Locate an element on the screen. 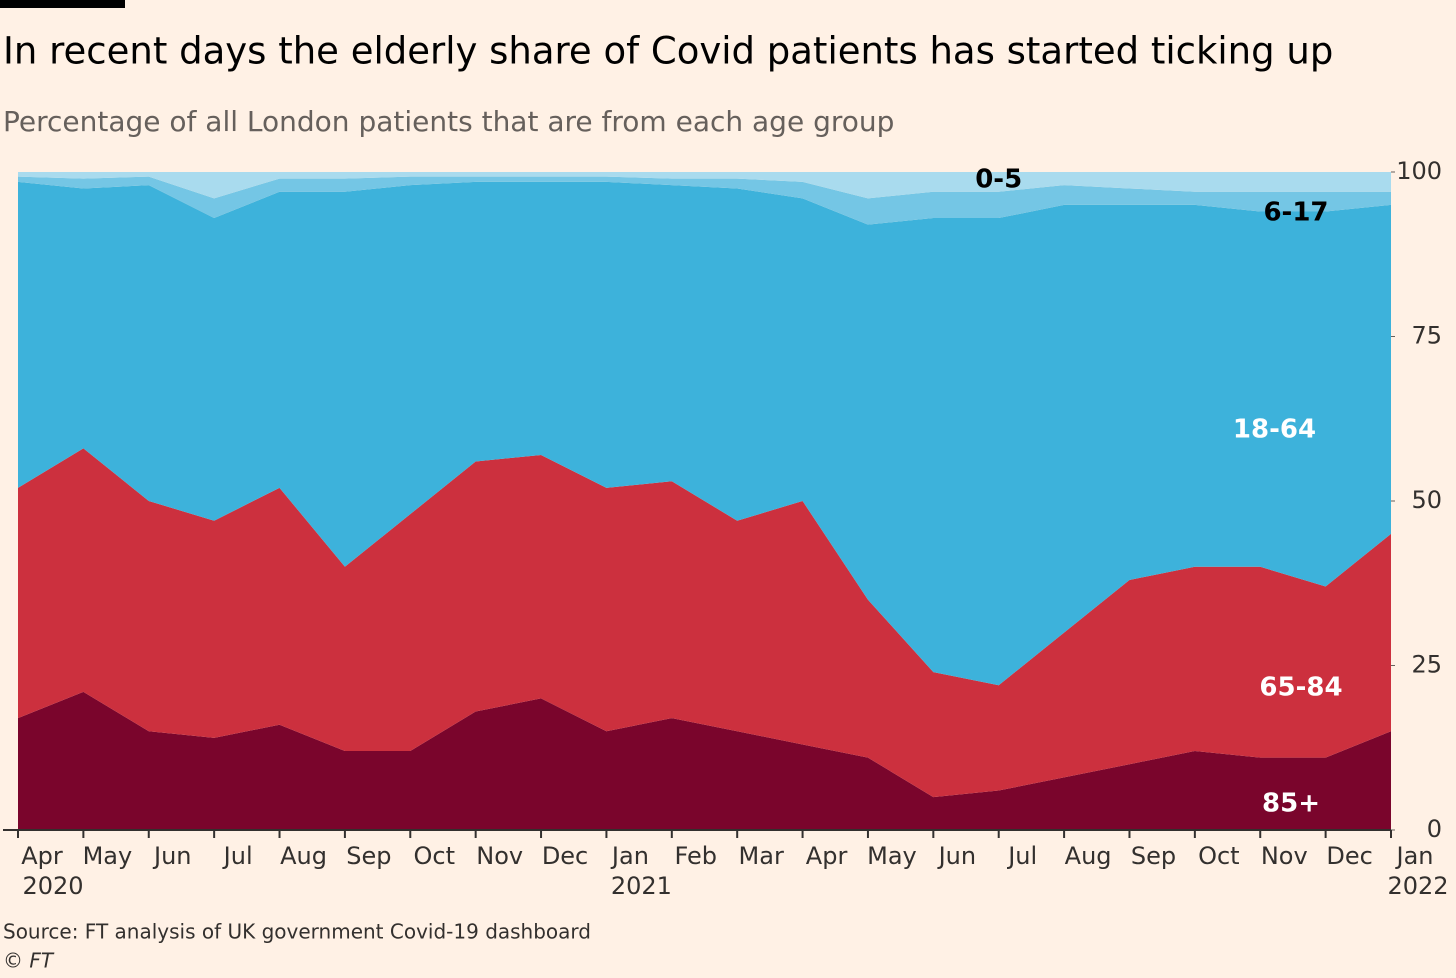 This screenshot has height=978, width=1456. x-year-label: 2022 is located at coordinates (1417, 886).